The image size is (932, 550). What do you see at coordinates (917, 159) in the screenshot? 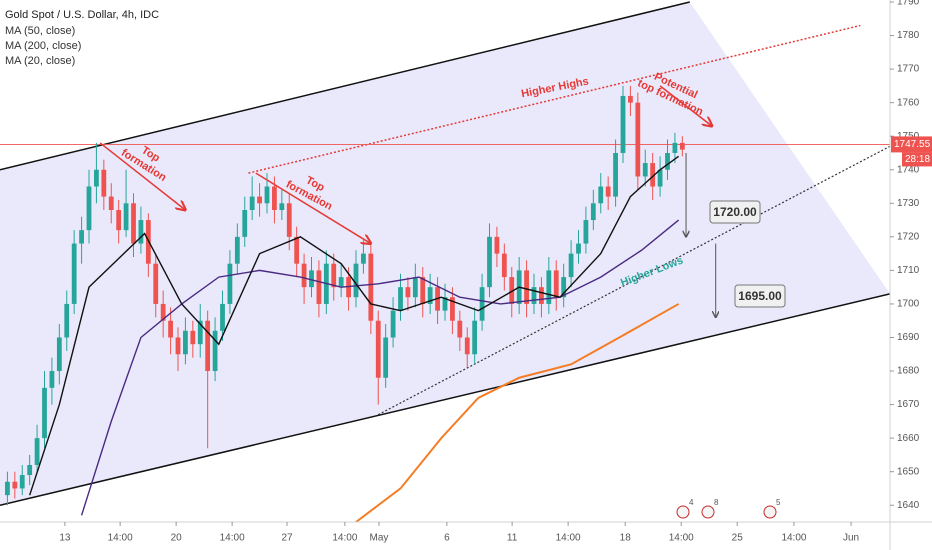
I see `countdown-badge` at bounding box center [917, 159].